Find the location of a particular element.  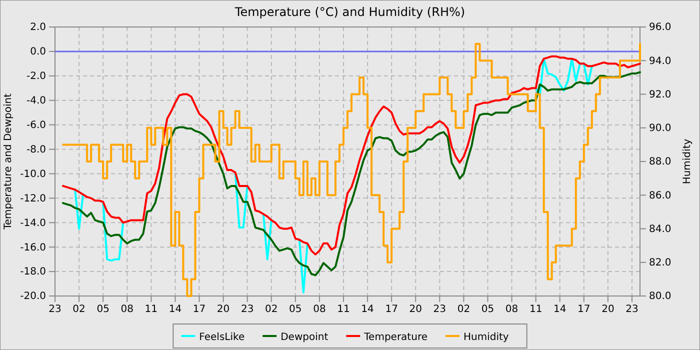

y-tick-label: -4.0 is located at coordinates (36, 101).